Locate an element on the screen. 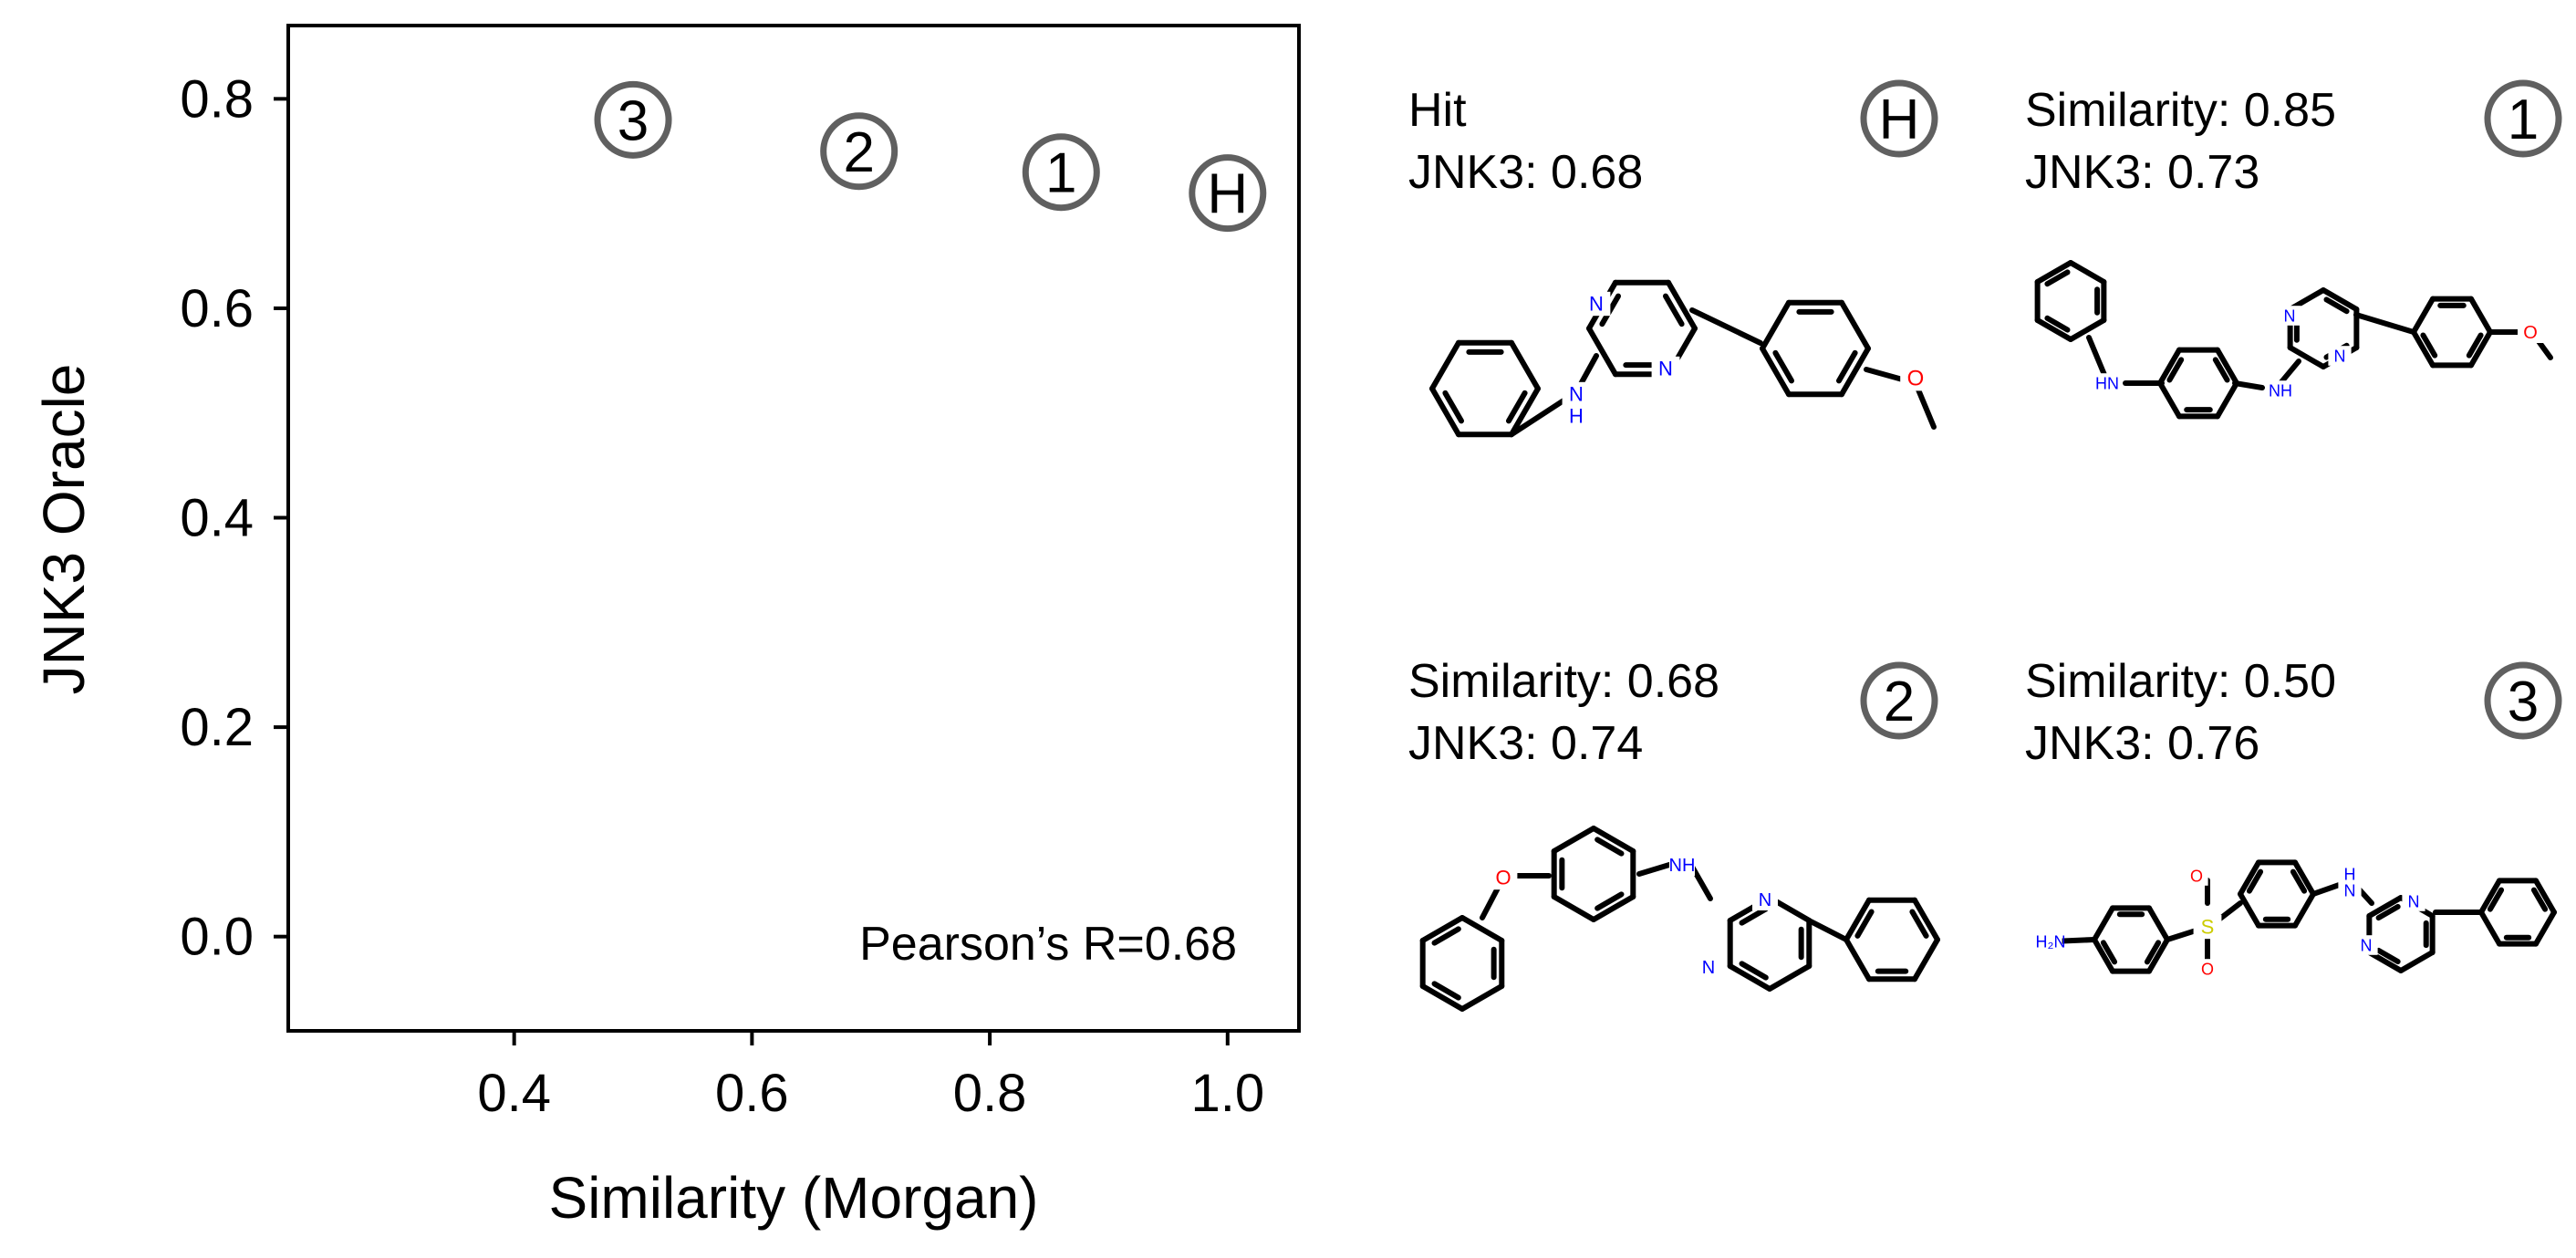 The width and height of the screenshot is (2576, 1258). molecule-structure-2: O NH N N is located at coordinates (1679, 919).